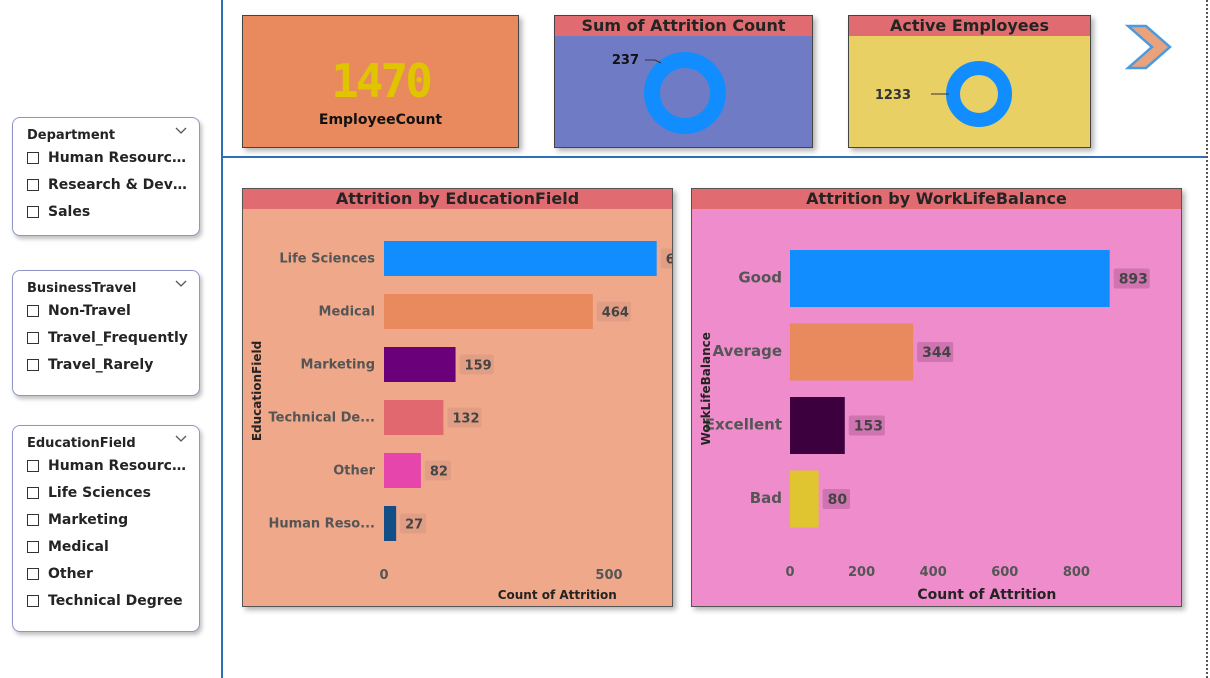 The image size is (1210, 678). I want to click on active-donut: 1233, so click(943, 94).